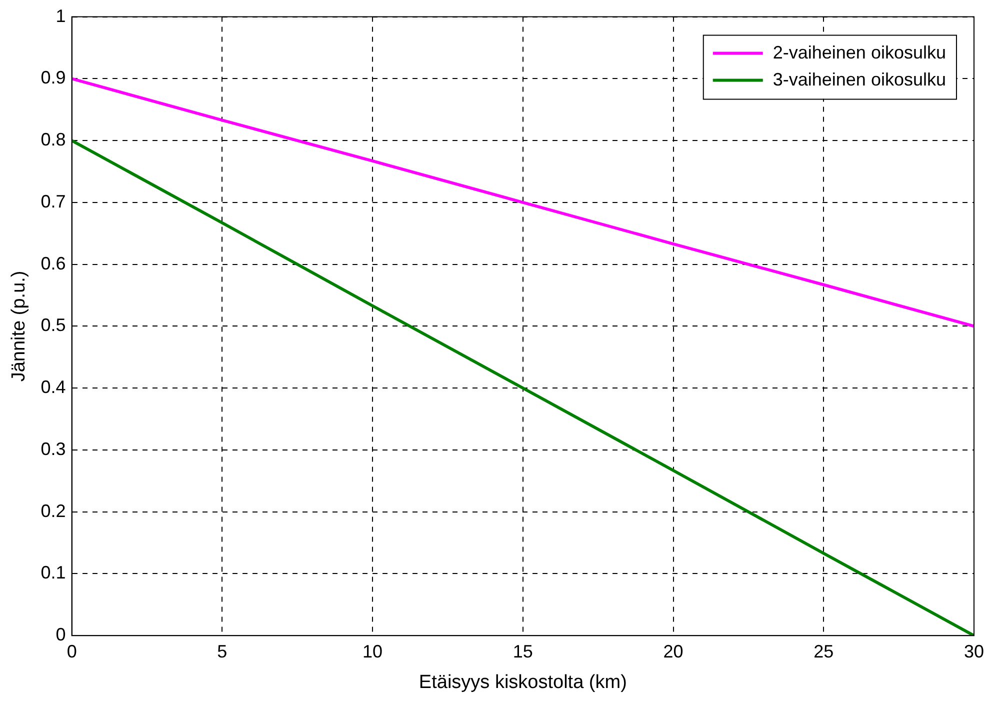 The height and width of the screenshot is (708, 990). What do you see at coordinates (61, 634) in the screenshot?
I see `y-tick-label: 0` at bounding box center [61, 634].